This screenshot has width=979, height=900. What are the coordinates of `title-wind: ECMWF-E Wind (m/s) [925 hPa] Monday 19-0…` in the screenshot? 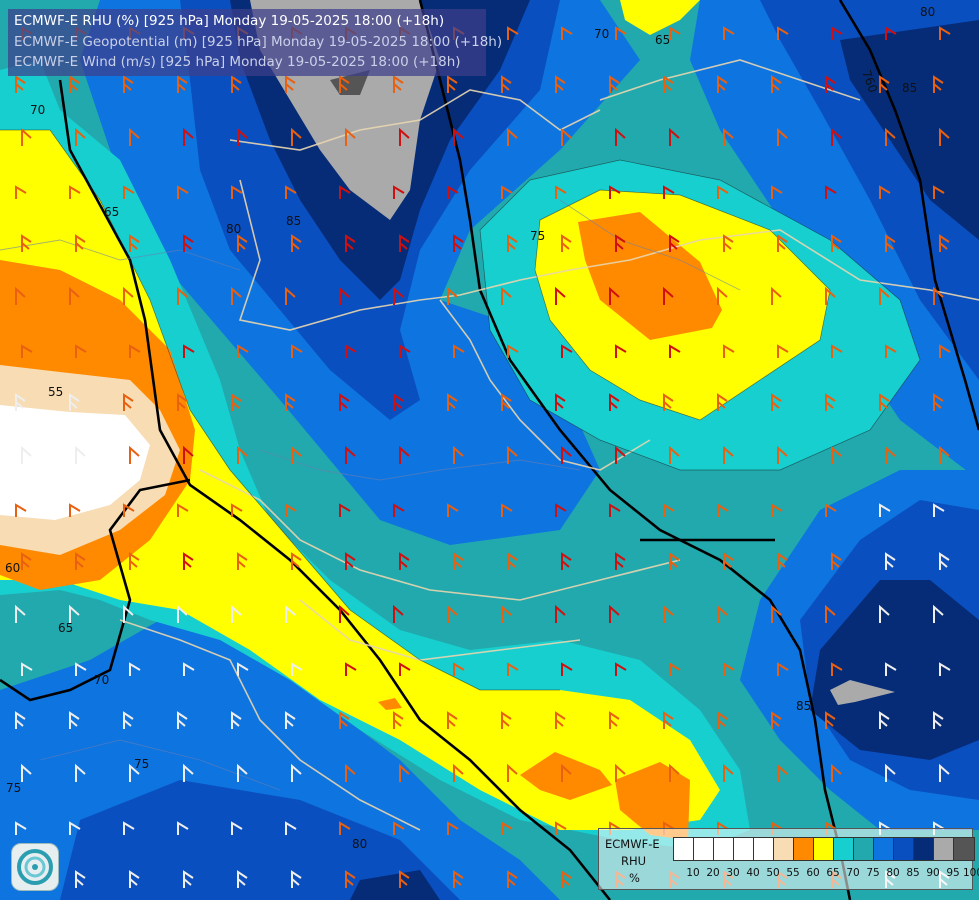 It's located at (237, 62).